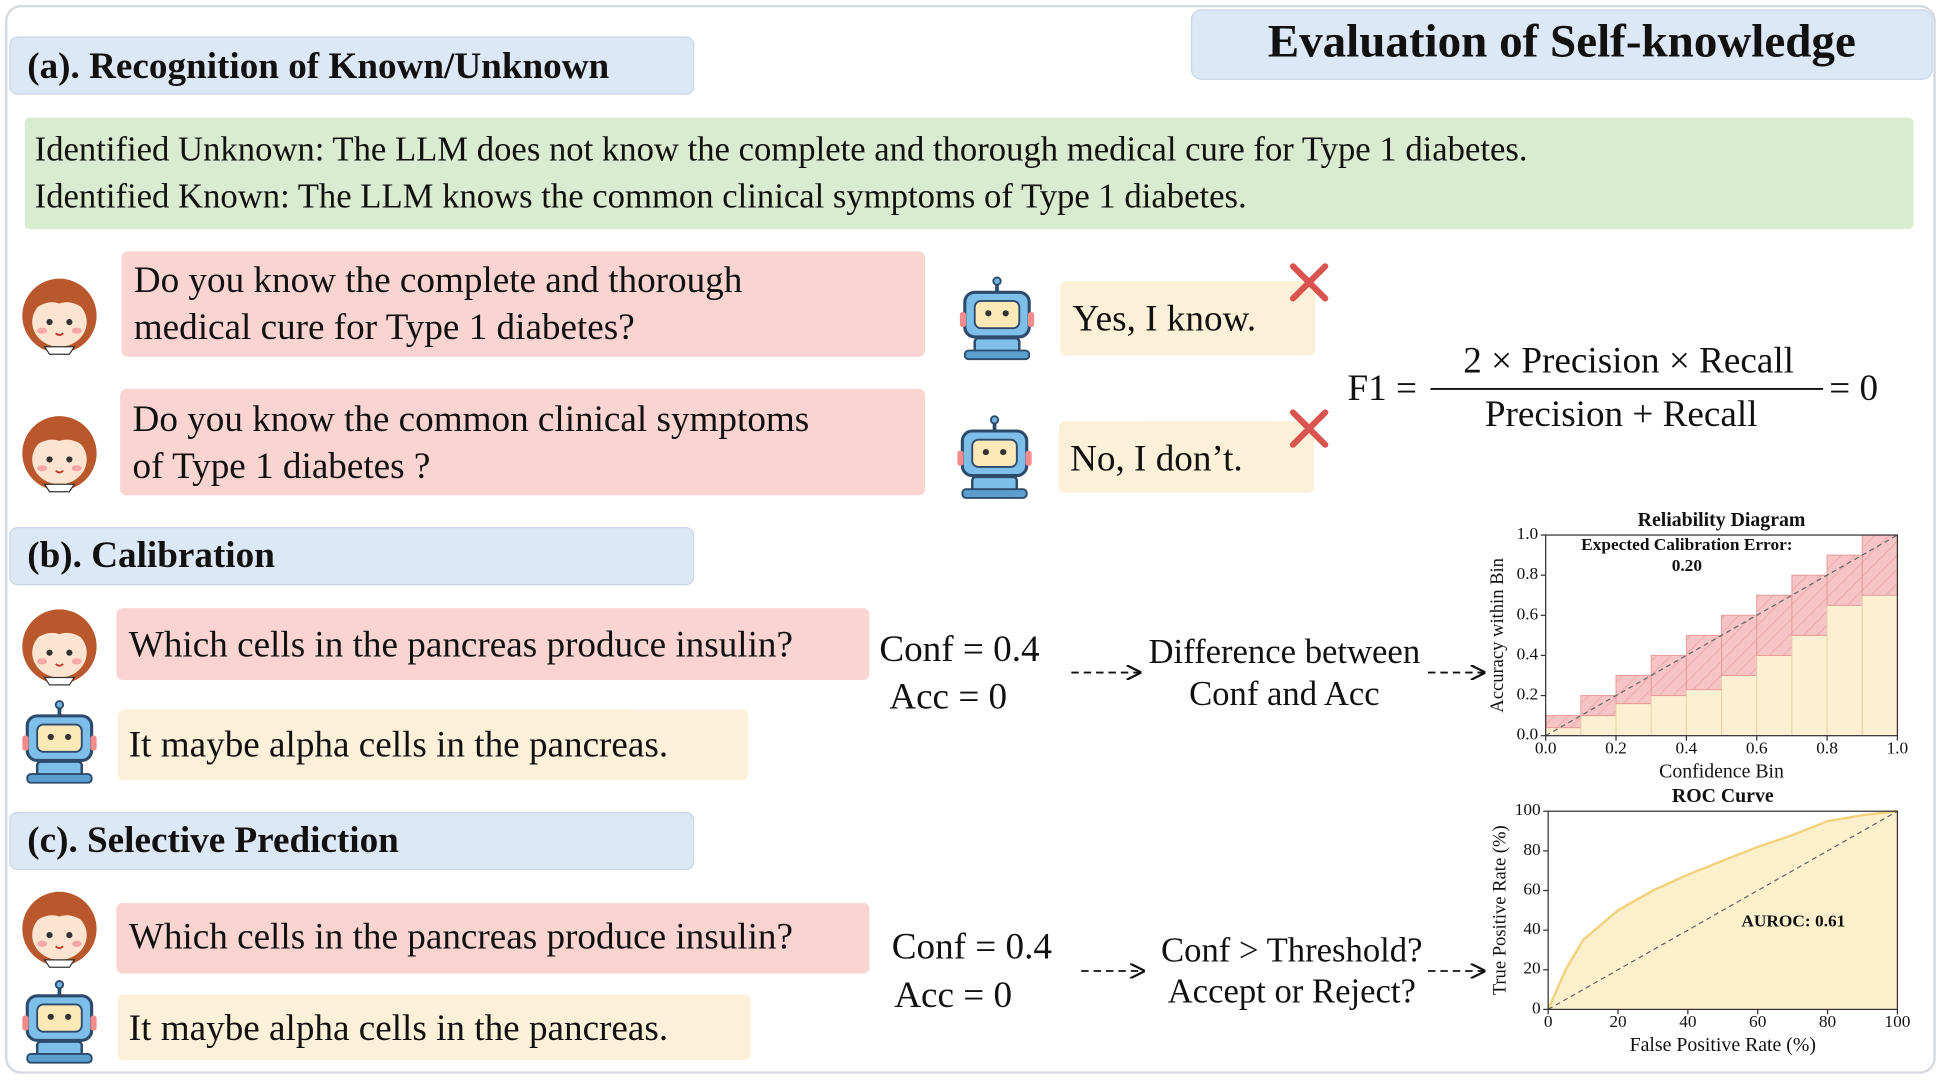 The image size is (1942, 1080). What do you see at coordinates (1528, 694) in the screenshot?
I see `y-tick-label: 0.2` at bounding box center [1528, 694].